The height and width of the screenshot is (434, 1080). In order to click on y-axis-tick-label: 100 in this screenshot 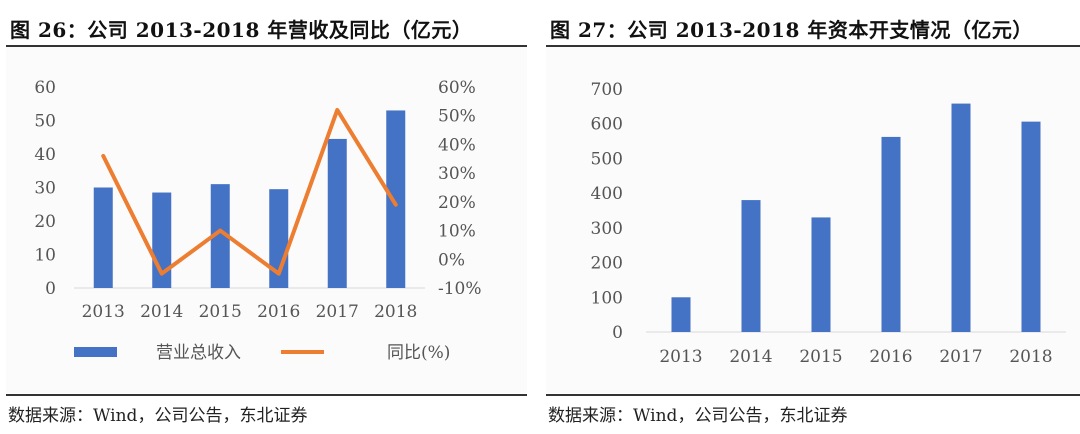, I will do `click(607, 298)`.